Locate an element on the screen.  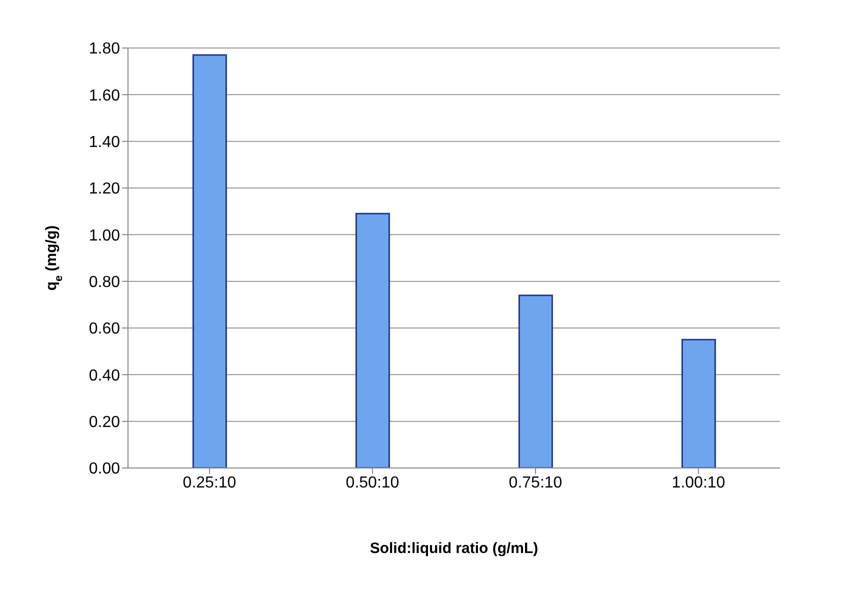
x-tick-label: 0.25:10 is located at coordinates (209, 483).